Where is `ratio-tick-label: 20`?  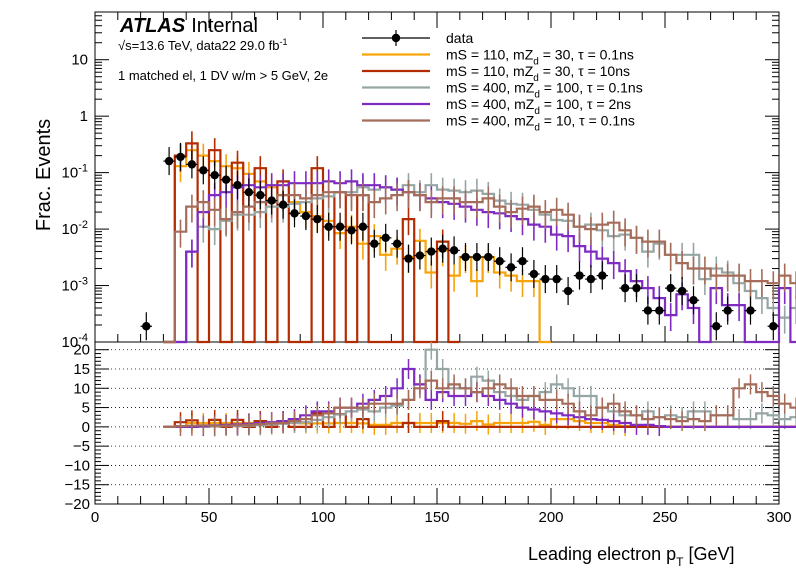
ratio-tick-label: 20 is located at coordinates (81, 350).